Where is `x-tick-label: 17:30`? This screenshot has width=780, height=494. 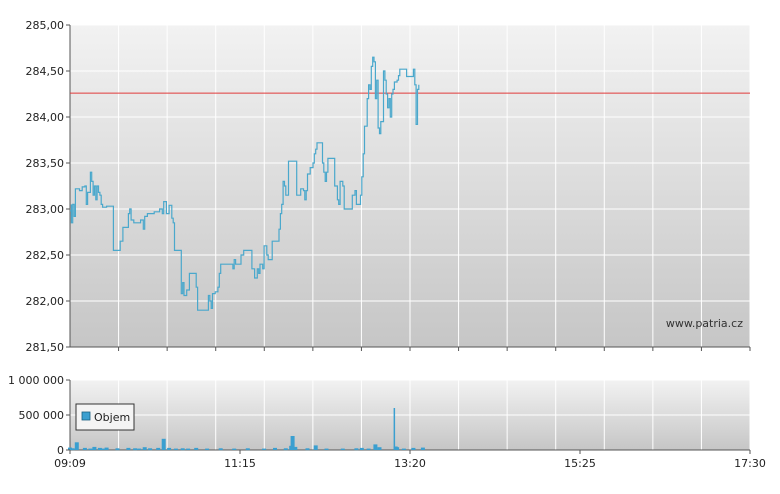 x-tick-label: 17:30 is located at coordinates (750, 463).